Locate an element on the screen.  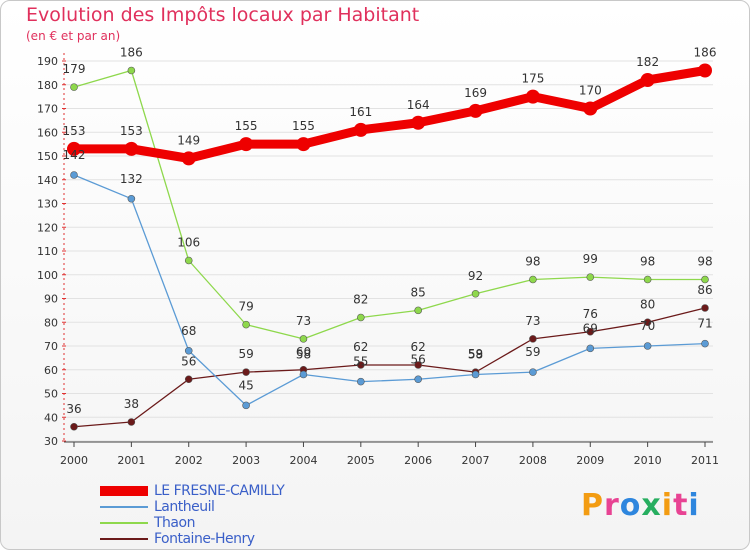
x-tick-label: 2004 is located at coordinates (303, 460).